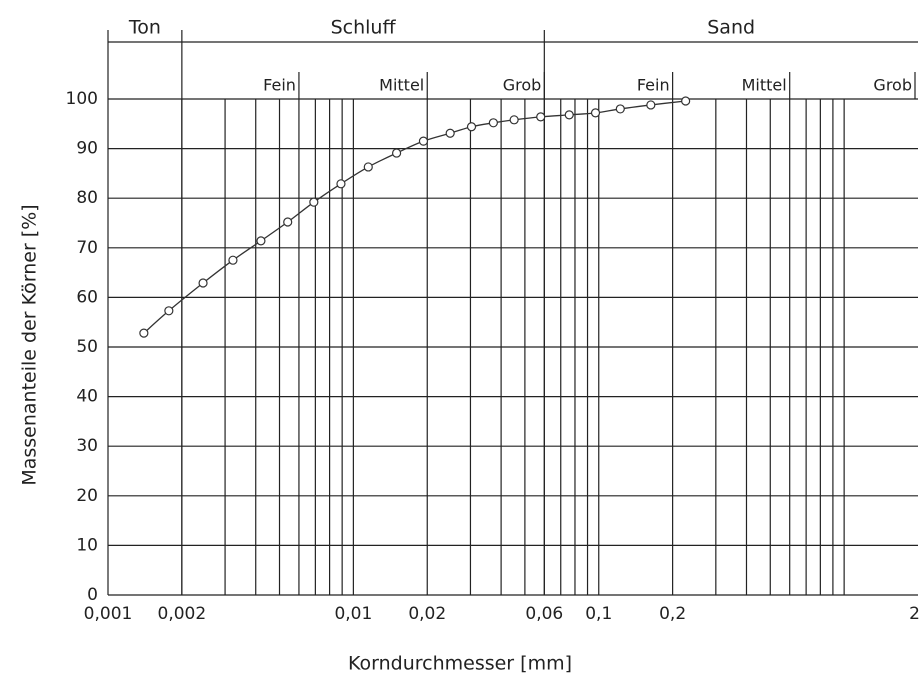 The image size is (923, 679). What do you see at coordinates (82, 99) in the screenshot?
I see `y-tick-label: 100` at bounding box center [82, 99].